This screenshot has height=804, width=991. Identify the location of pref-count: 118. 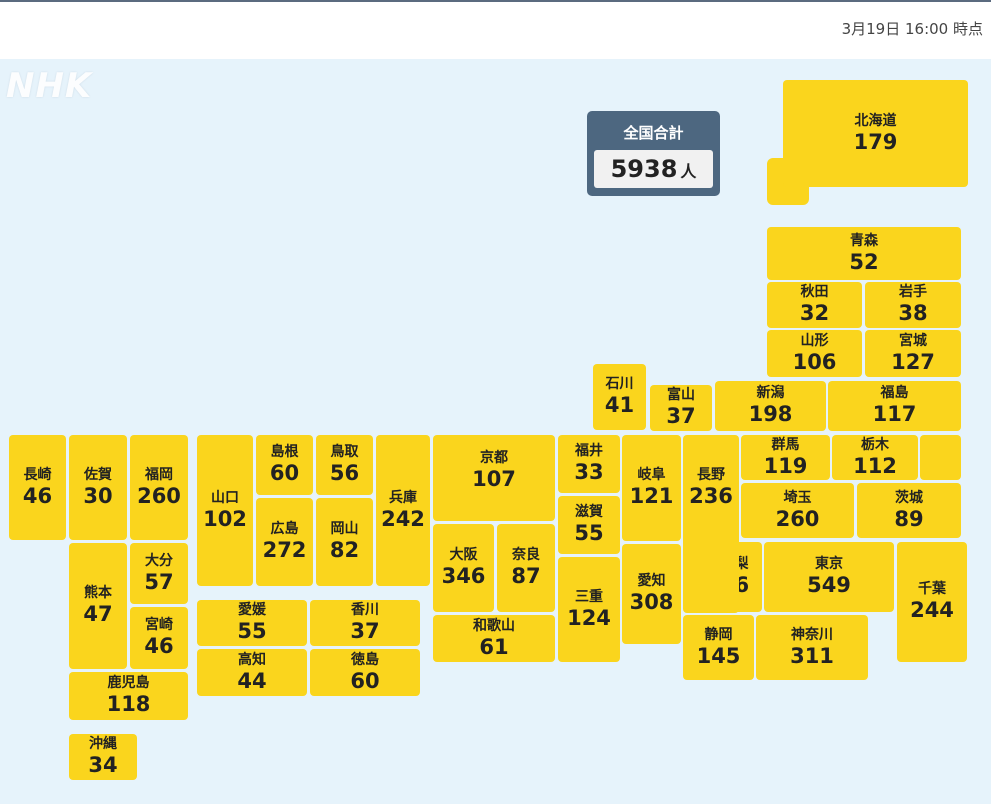
(128, 704).